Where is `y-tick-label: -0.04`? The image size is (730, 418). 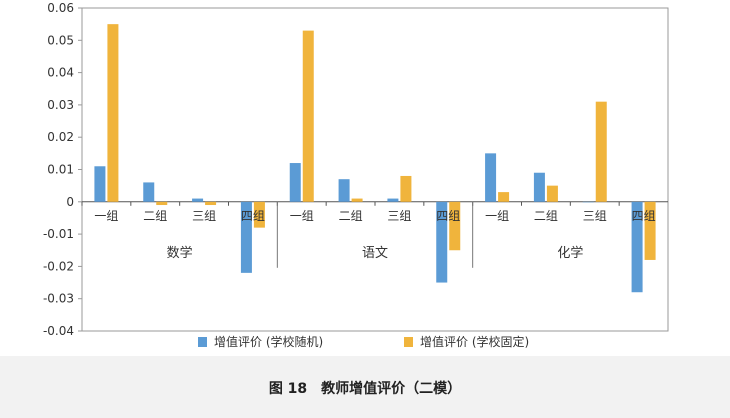
y-tick-label: -0.04 is located at coordinates (58, 331).